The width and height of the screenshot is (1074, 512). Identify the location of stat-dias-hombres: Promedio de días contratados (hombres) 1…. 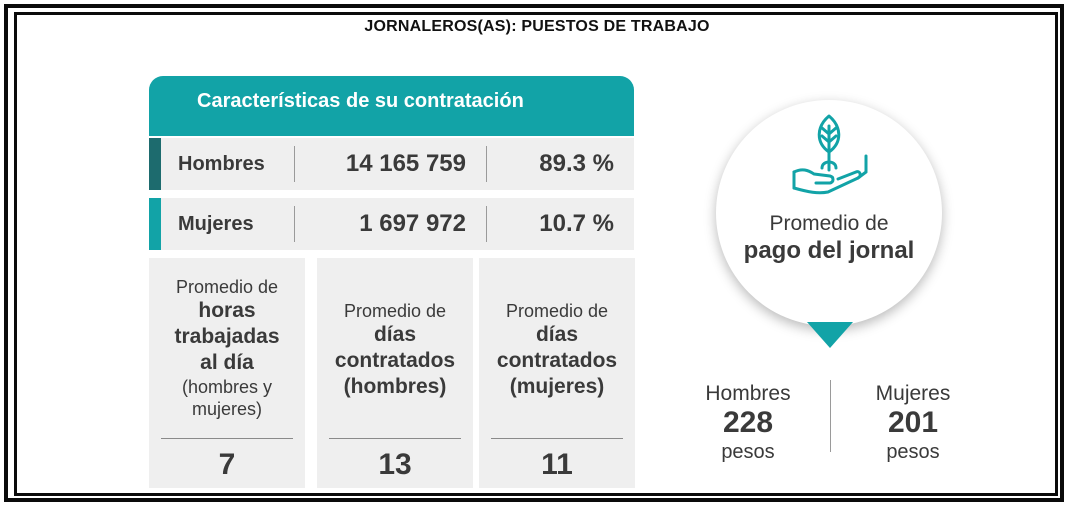
(395, 373).